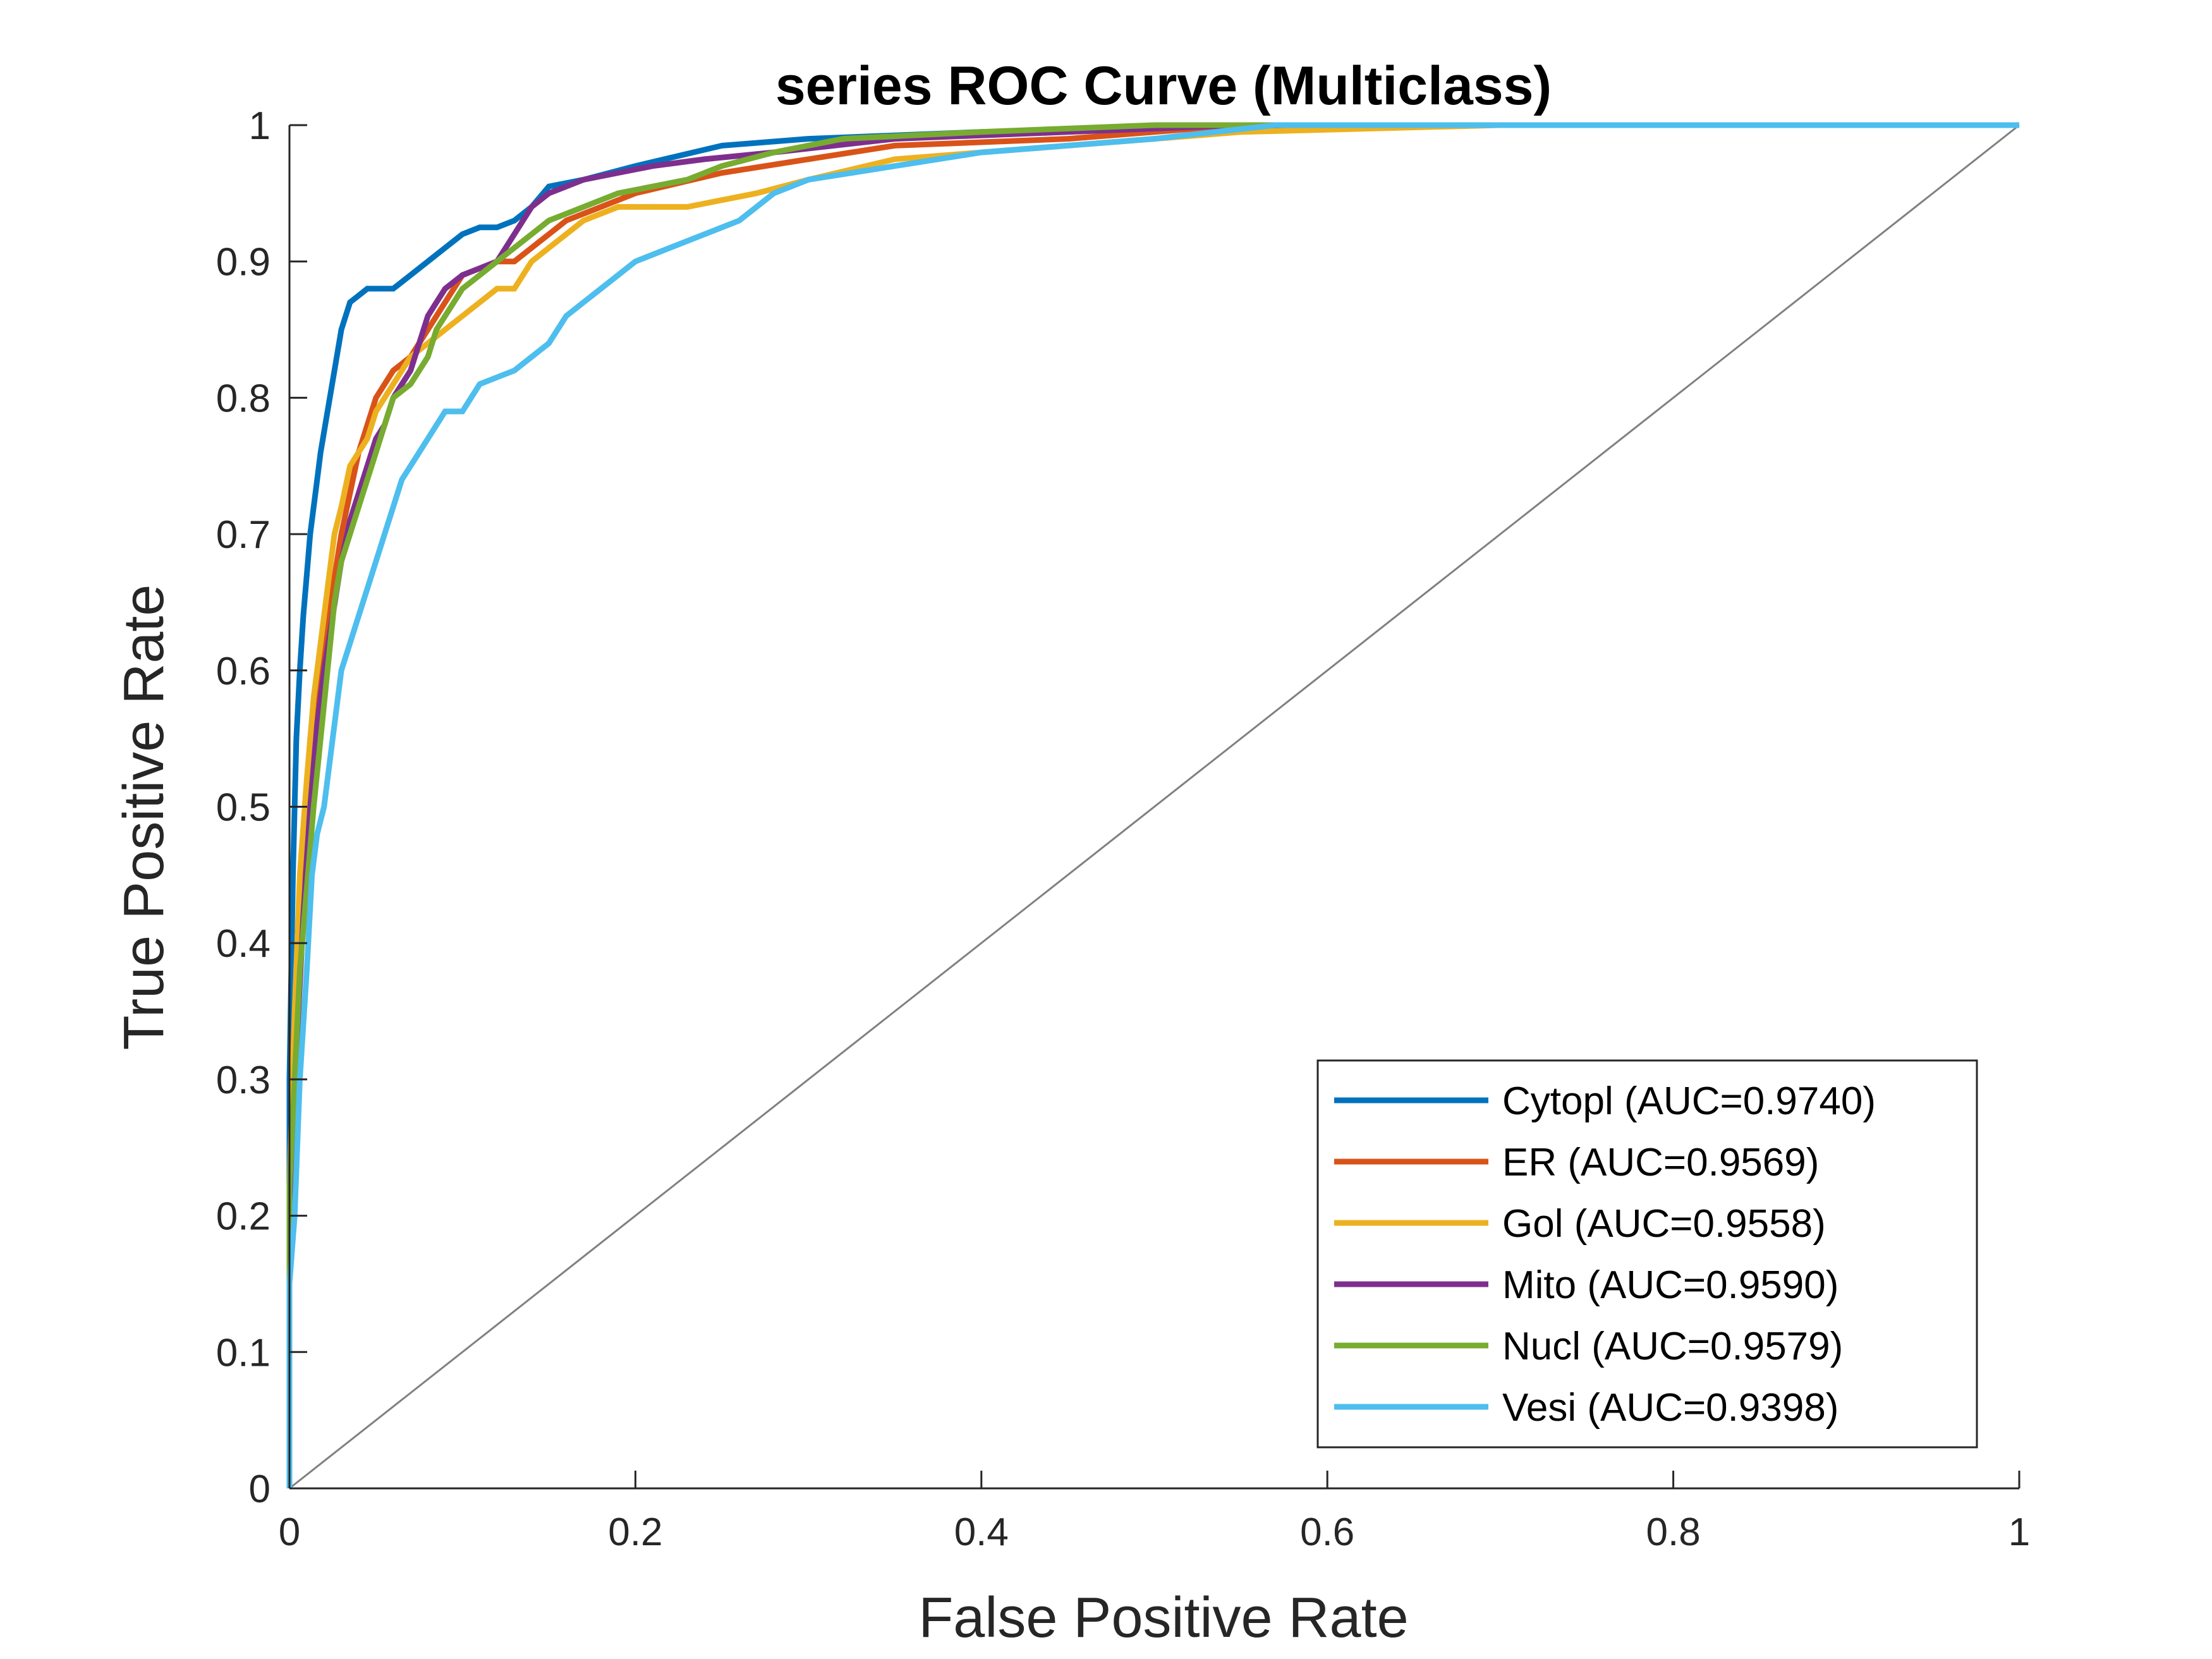 This screenshot has width=2212, height=1659. Describe the element at coordinates (259, 126) in the screenshot. I see `y-tick-label: 1` at that location.